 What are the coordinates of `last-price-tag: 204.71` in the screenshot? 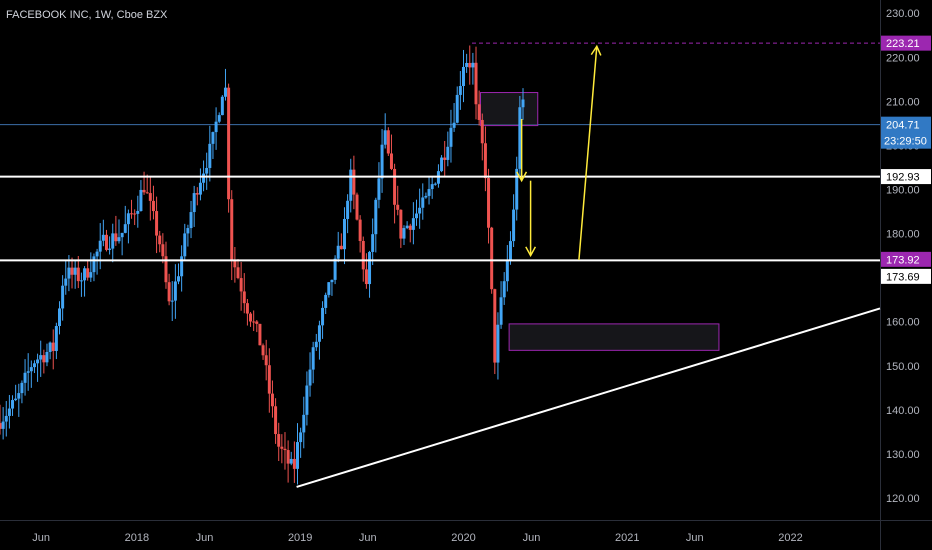 It's located at (903, 126).